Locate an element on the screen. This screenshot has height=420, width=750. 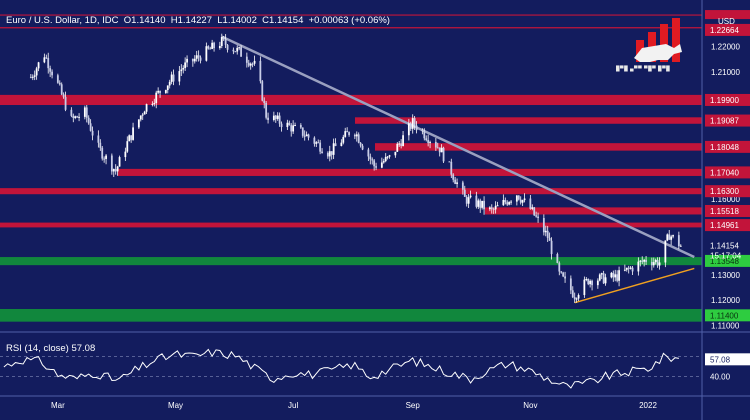
level-label: 1.17040 is located at coordinates (724, 172).